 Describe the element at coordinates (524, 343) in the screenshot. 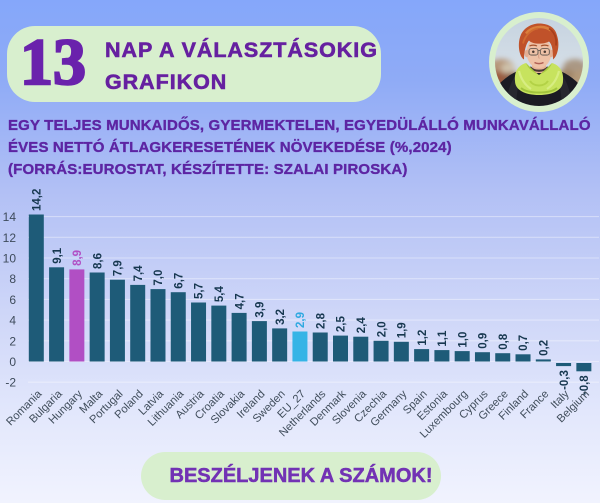

I see `svg-text: 0,7` at that location.